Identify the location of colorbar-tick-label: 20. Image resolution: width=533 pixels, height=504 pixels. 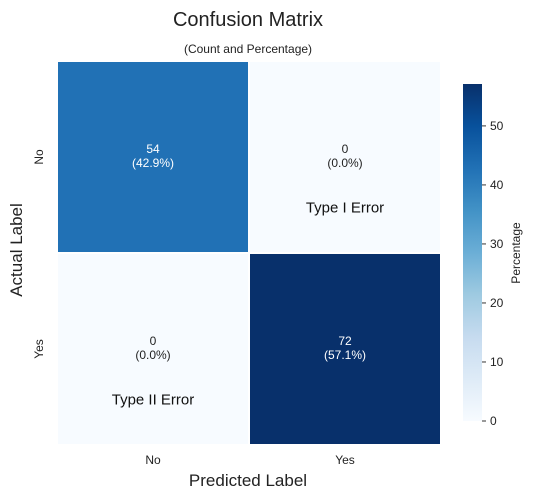
(497, 303).